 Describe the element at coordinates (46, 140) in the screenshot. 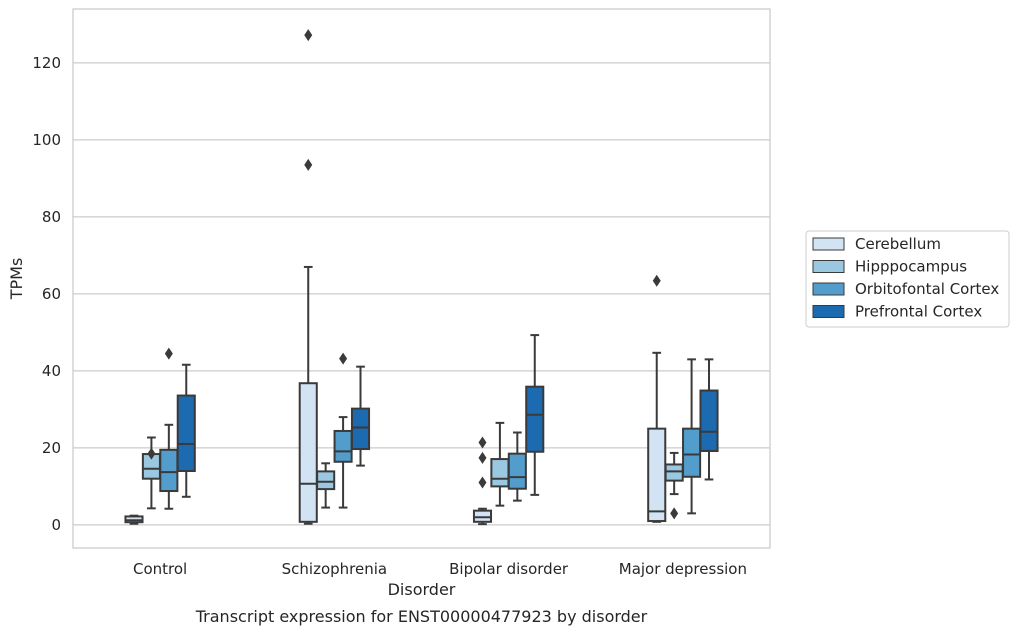

I see `y-tick-label: 100` at that location.